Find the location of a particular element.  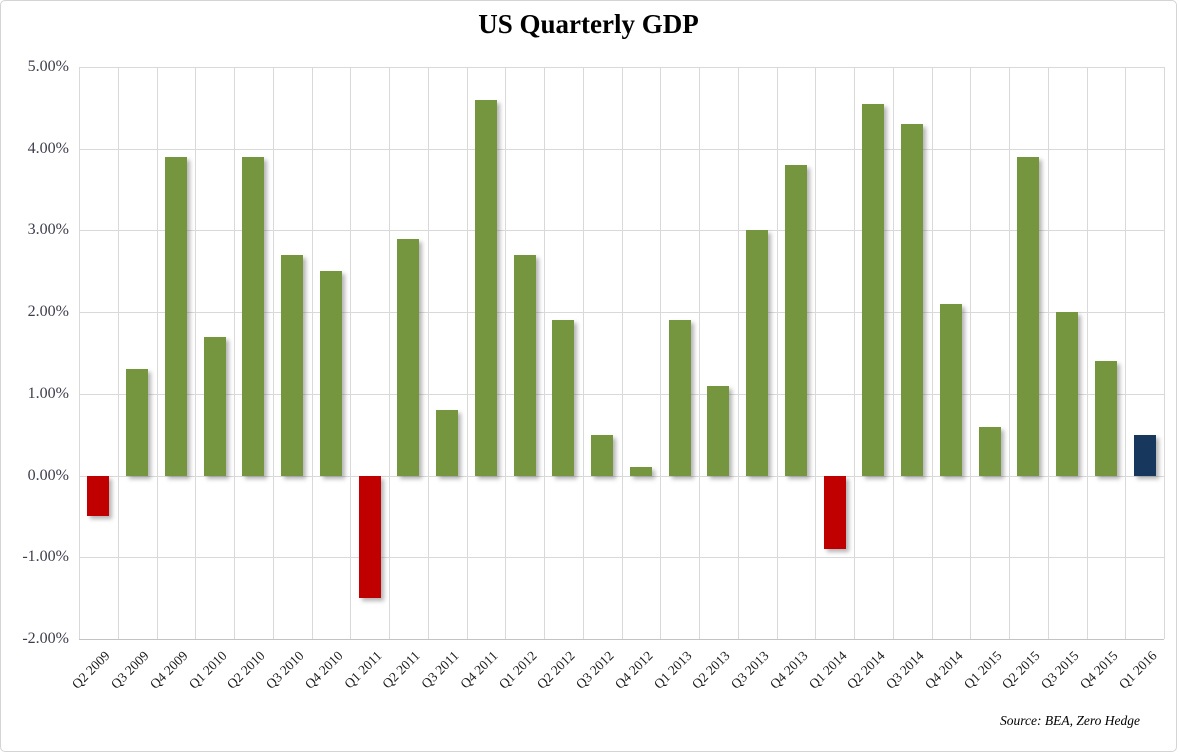

bar-q4-2011 is located at coordinates (485, 287).